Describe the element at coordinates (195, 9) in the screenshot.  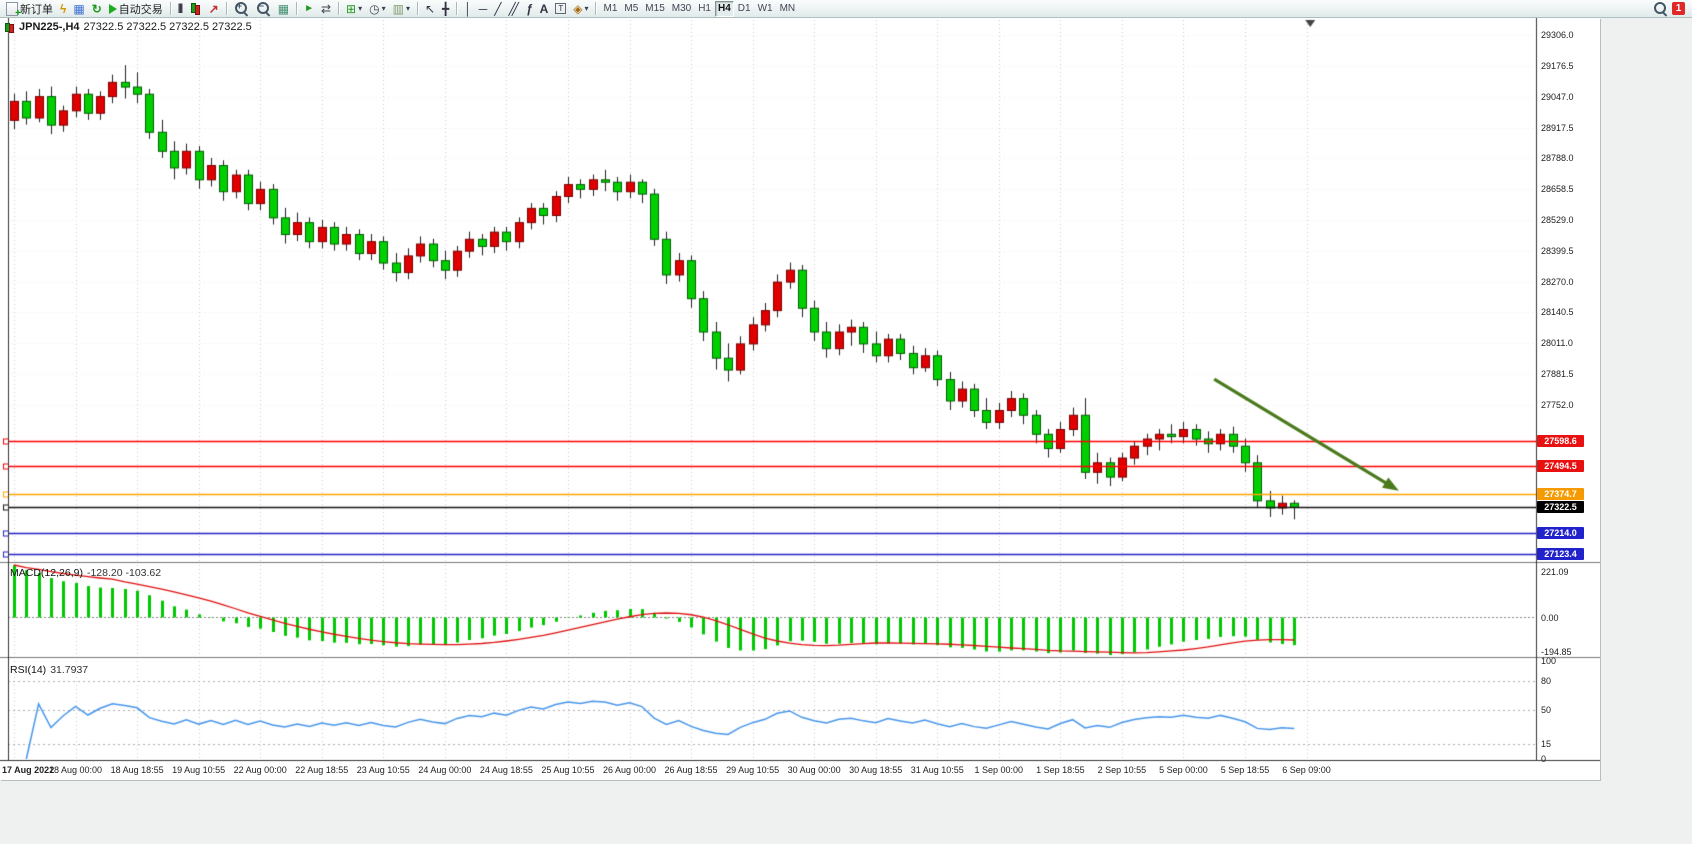
I see `candle-chart-button` at that location.